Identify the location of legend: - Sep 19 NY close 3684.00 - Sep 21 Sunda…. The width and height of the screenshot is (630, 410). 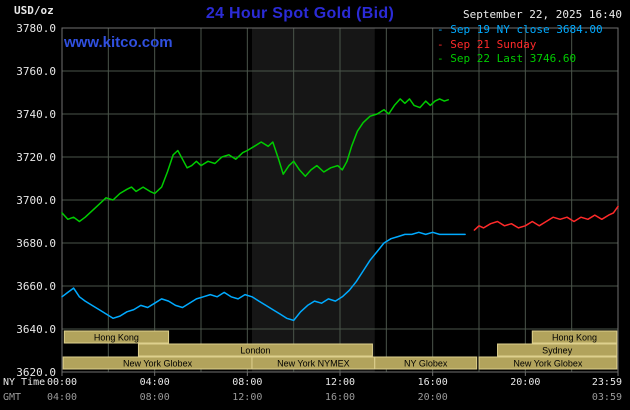
(520, 45).